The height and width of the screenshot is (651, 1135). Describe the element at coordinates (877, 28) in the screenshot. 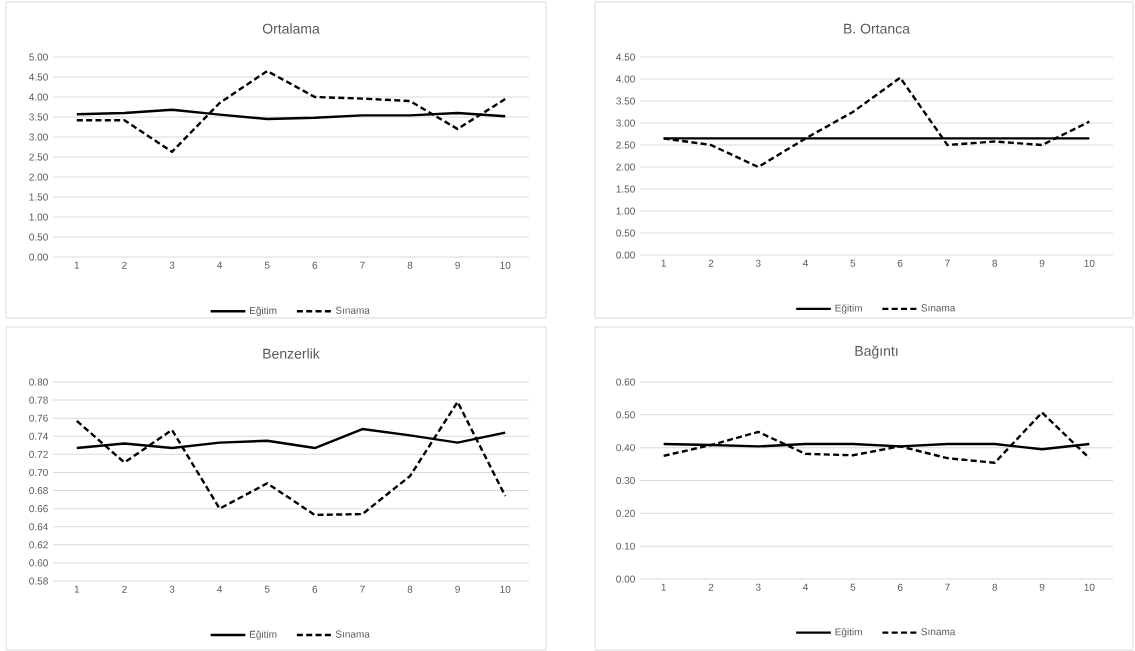

I see `chart-title: B. Ortanca` at that location.